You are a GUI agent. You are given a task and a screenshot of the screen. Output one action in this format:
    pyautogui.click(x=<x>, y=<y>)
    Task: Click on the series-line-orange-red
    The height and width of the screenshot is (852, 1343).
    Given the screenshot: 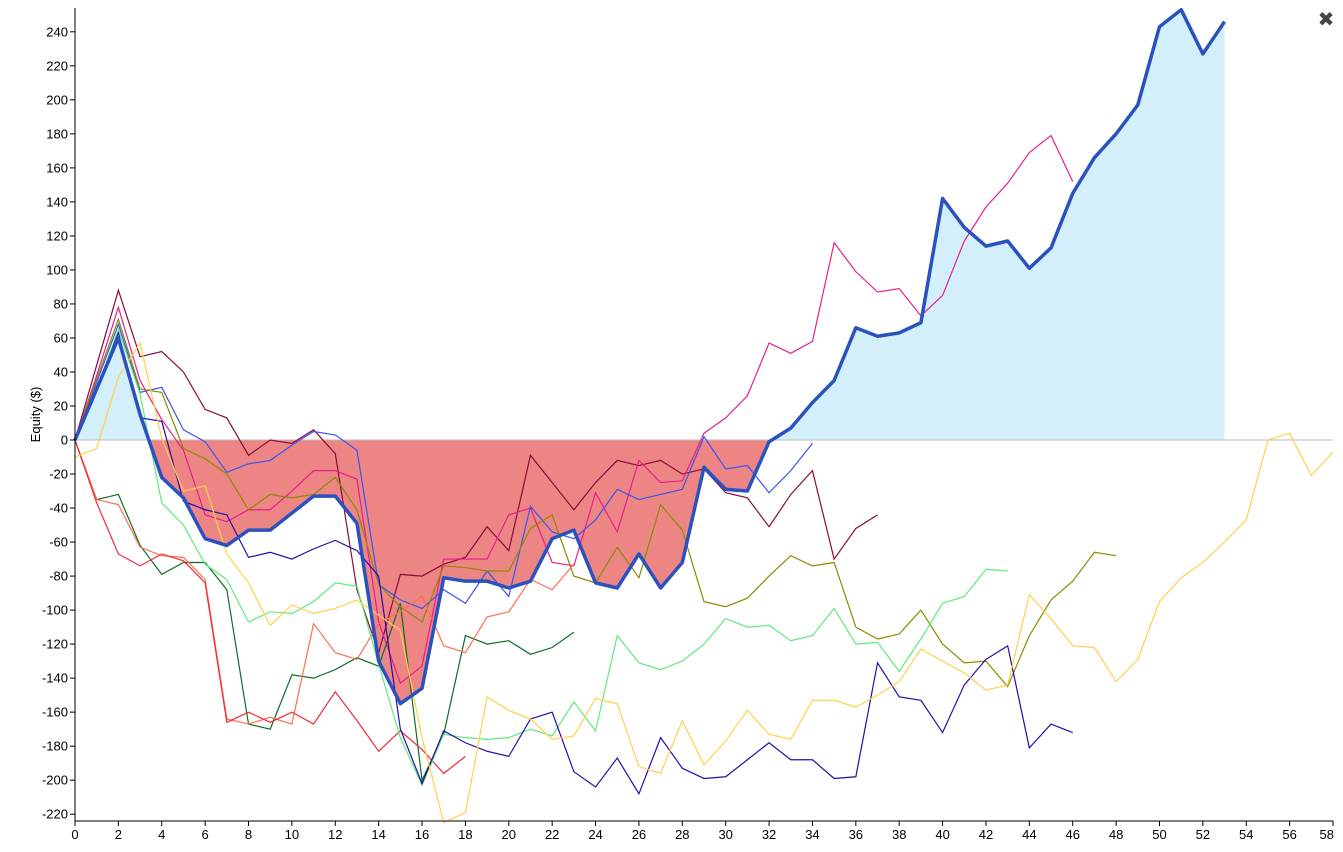 What is the action you would take?
    pyautogui.click(x=324, y=582)
    